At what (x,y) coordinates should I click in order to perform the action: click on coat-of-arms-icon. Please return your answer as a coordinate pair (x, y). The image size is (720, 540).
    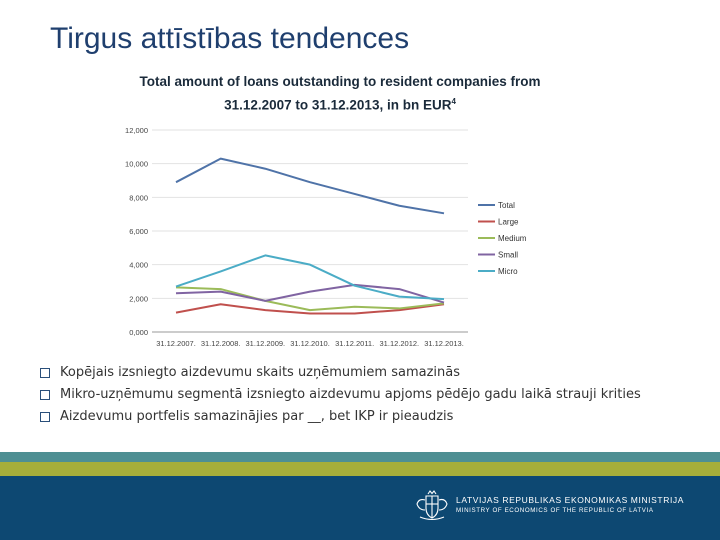
    Looking at the image, I should click on (432, 505).